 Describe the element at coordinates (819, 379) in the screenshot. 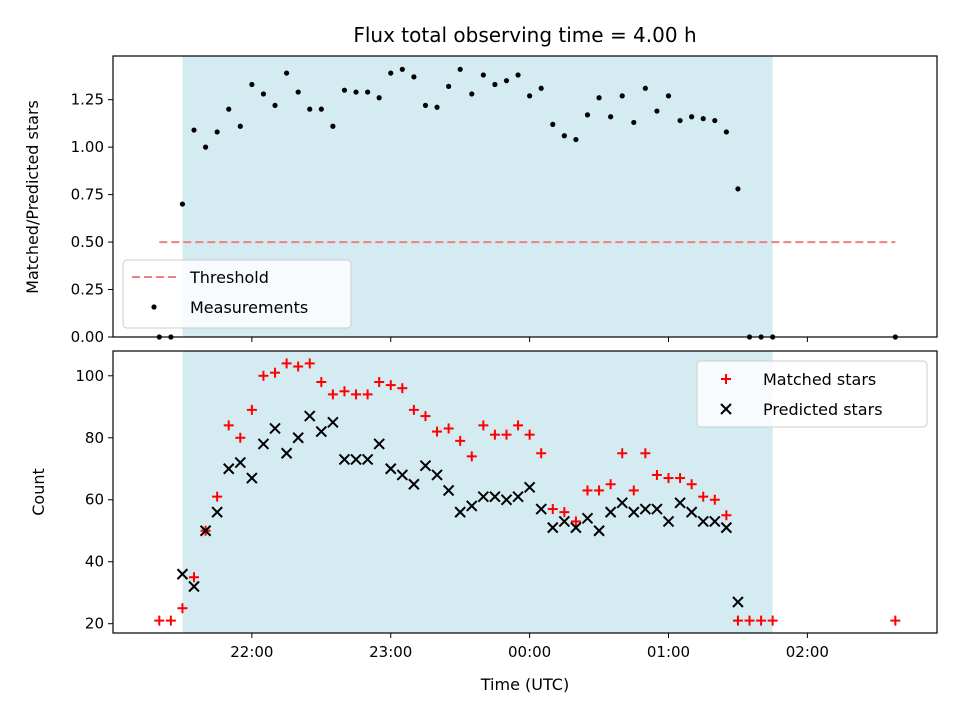

I see `legend-matched-label: Matched stars` at that location.